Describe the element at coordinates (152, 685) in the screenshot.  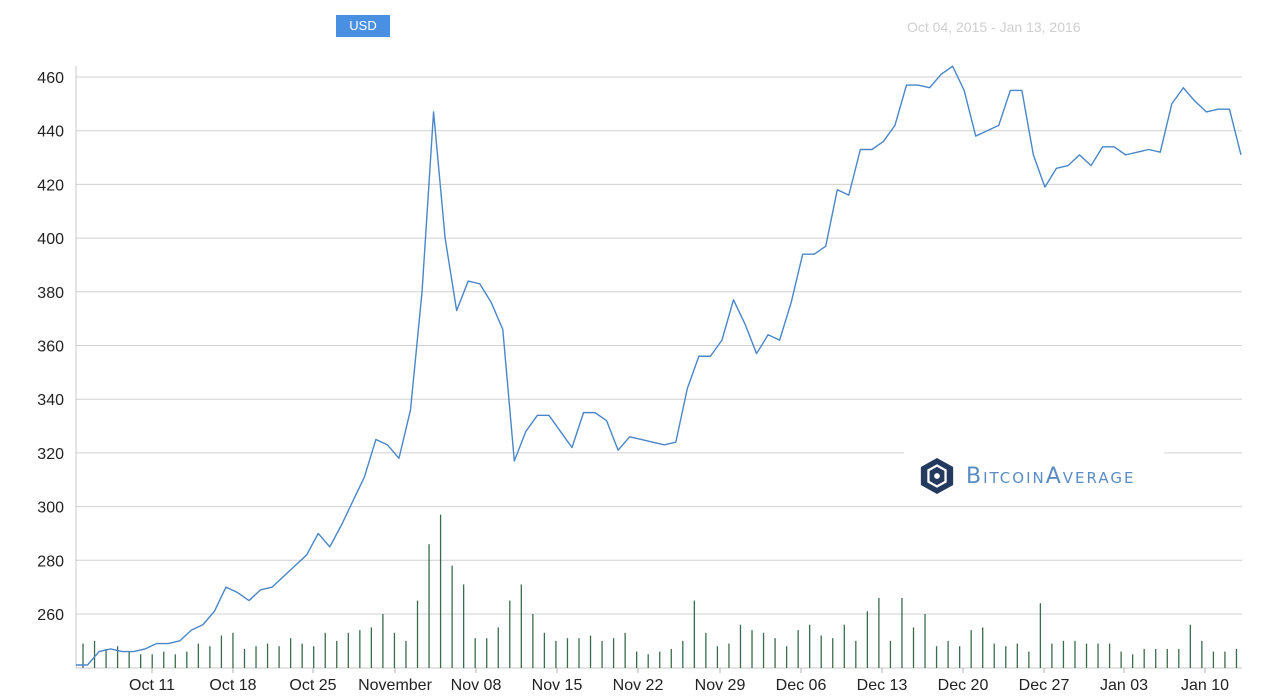
I see `x-tick-label: Oct 11` at that location.